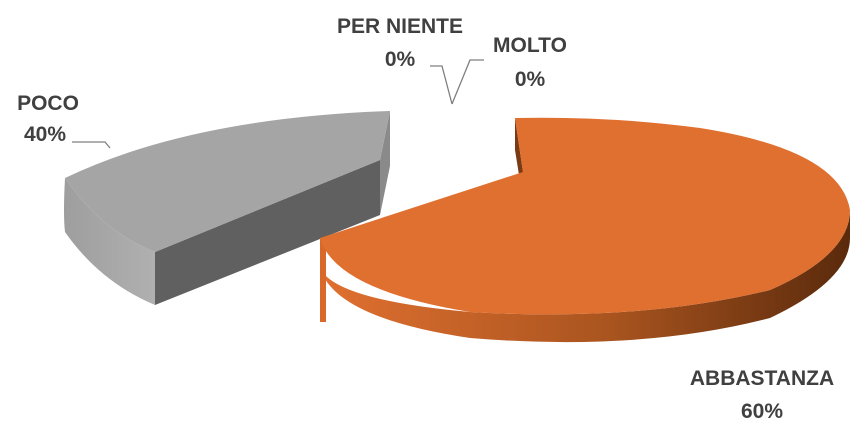 This screenshot has width=851, height=424. Describe the element at coordinates (385, 163) in the screenshot. I see `slice-poco-inner-face` at that location.